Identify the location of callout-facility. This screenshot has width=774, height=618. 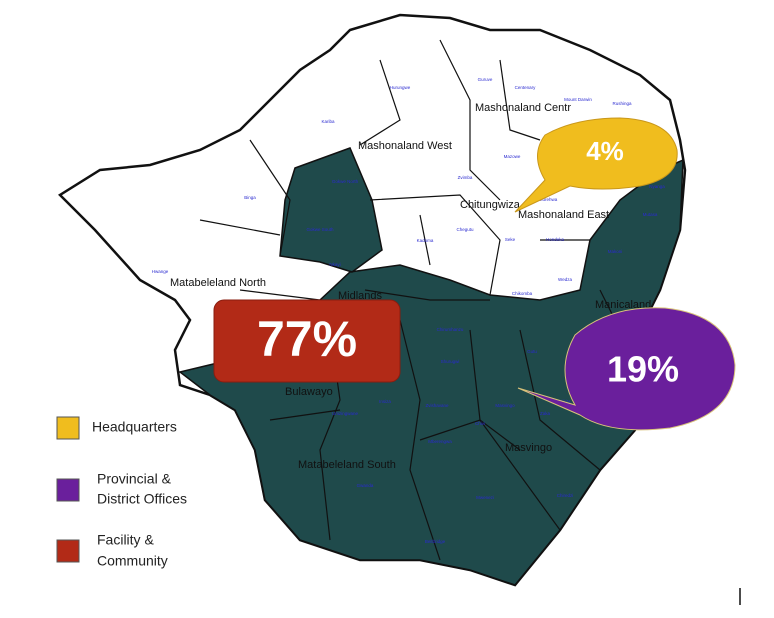
(307, 341).